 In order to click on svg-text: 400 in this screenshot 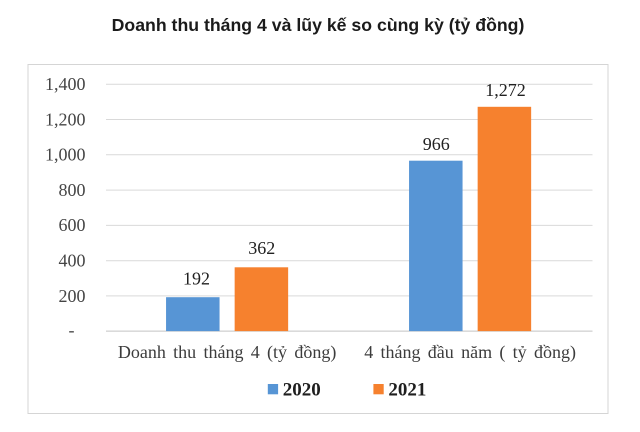, I will do `click(72, 261)`.